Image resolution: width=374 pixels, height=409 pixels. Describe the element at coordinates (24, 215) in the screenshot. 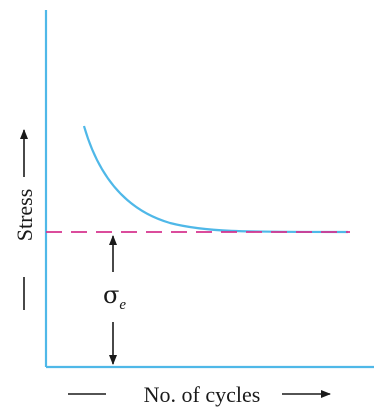

I see `y-axis-label: Stress` at that location.